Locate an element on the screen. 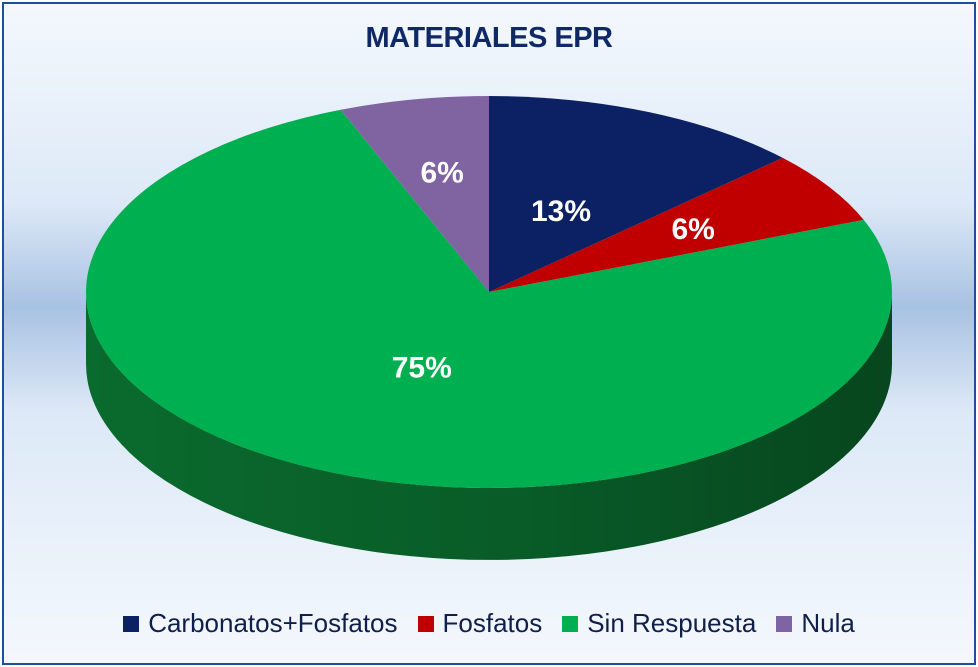  slice-carbonatos-fosfatos is located at coordinates (636, 194).